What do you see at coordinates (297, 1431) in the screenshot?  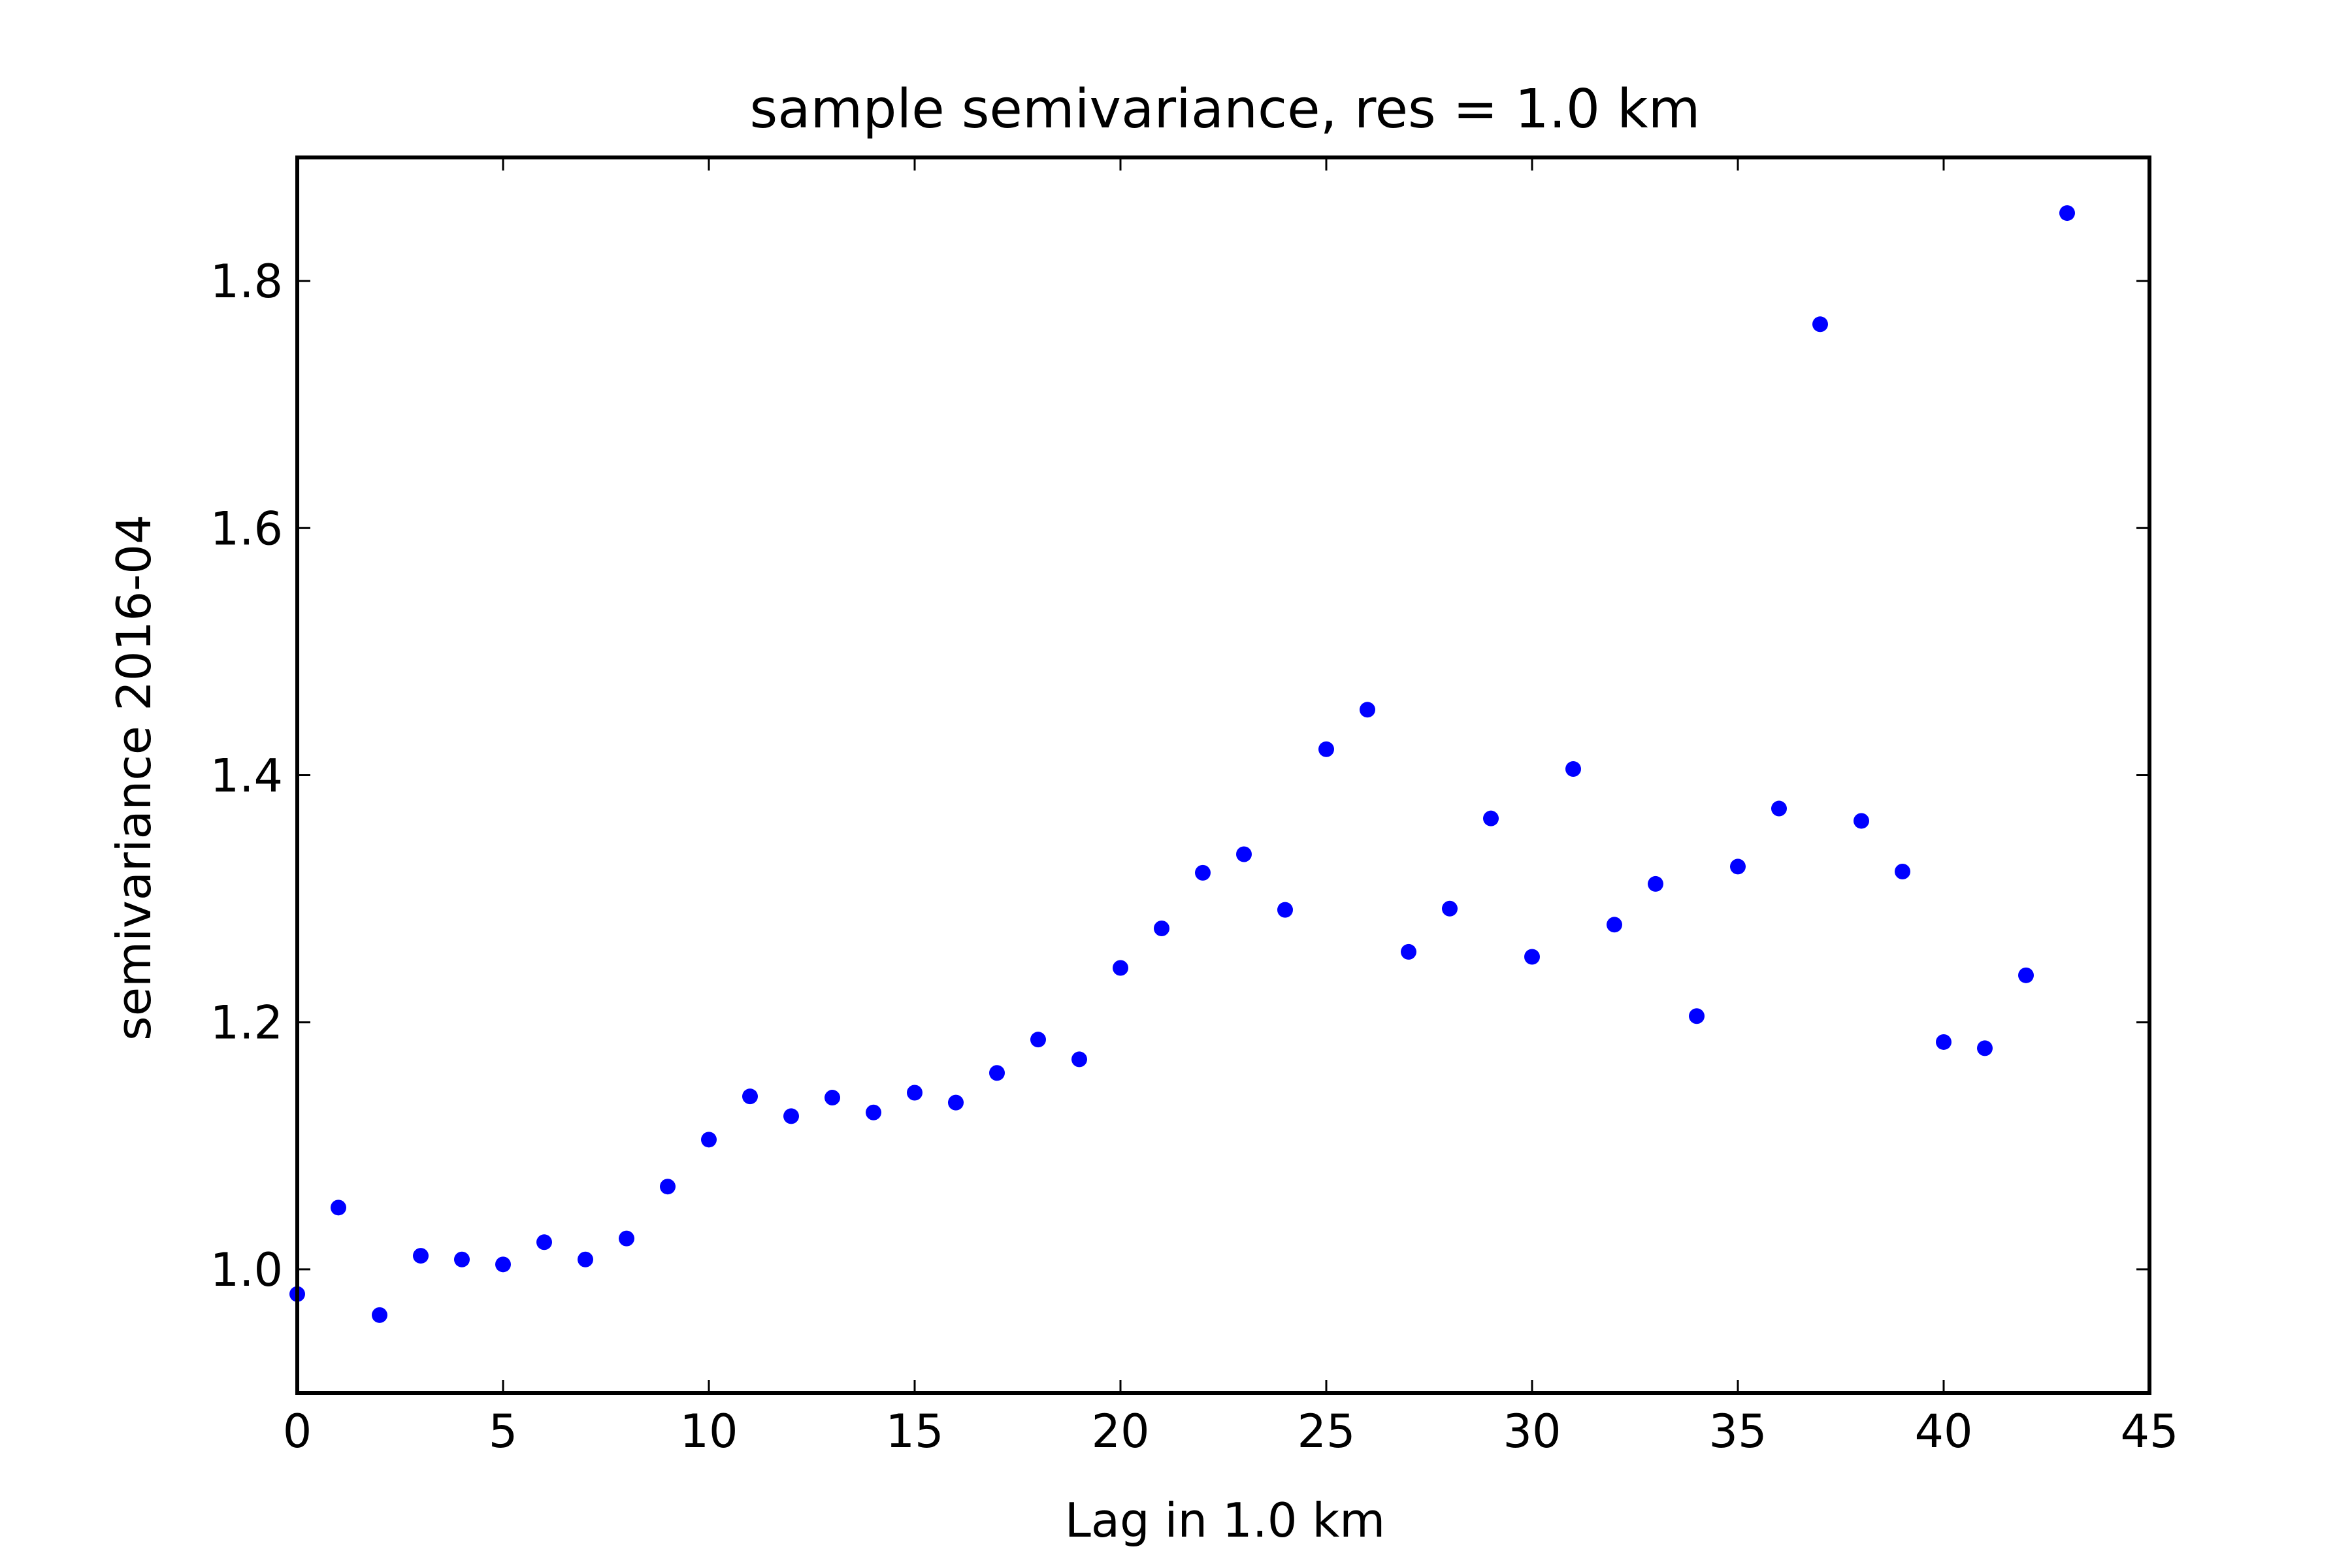 I see `x-tick-label: 0` at bounding box center [297, 1431].